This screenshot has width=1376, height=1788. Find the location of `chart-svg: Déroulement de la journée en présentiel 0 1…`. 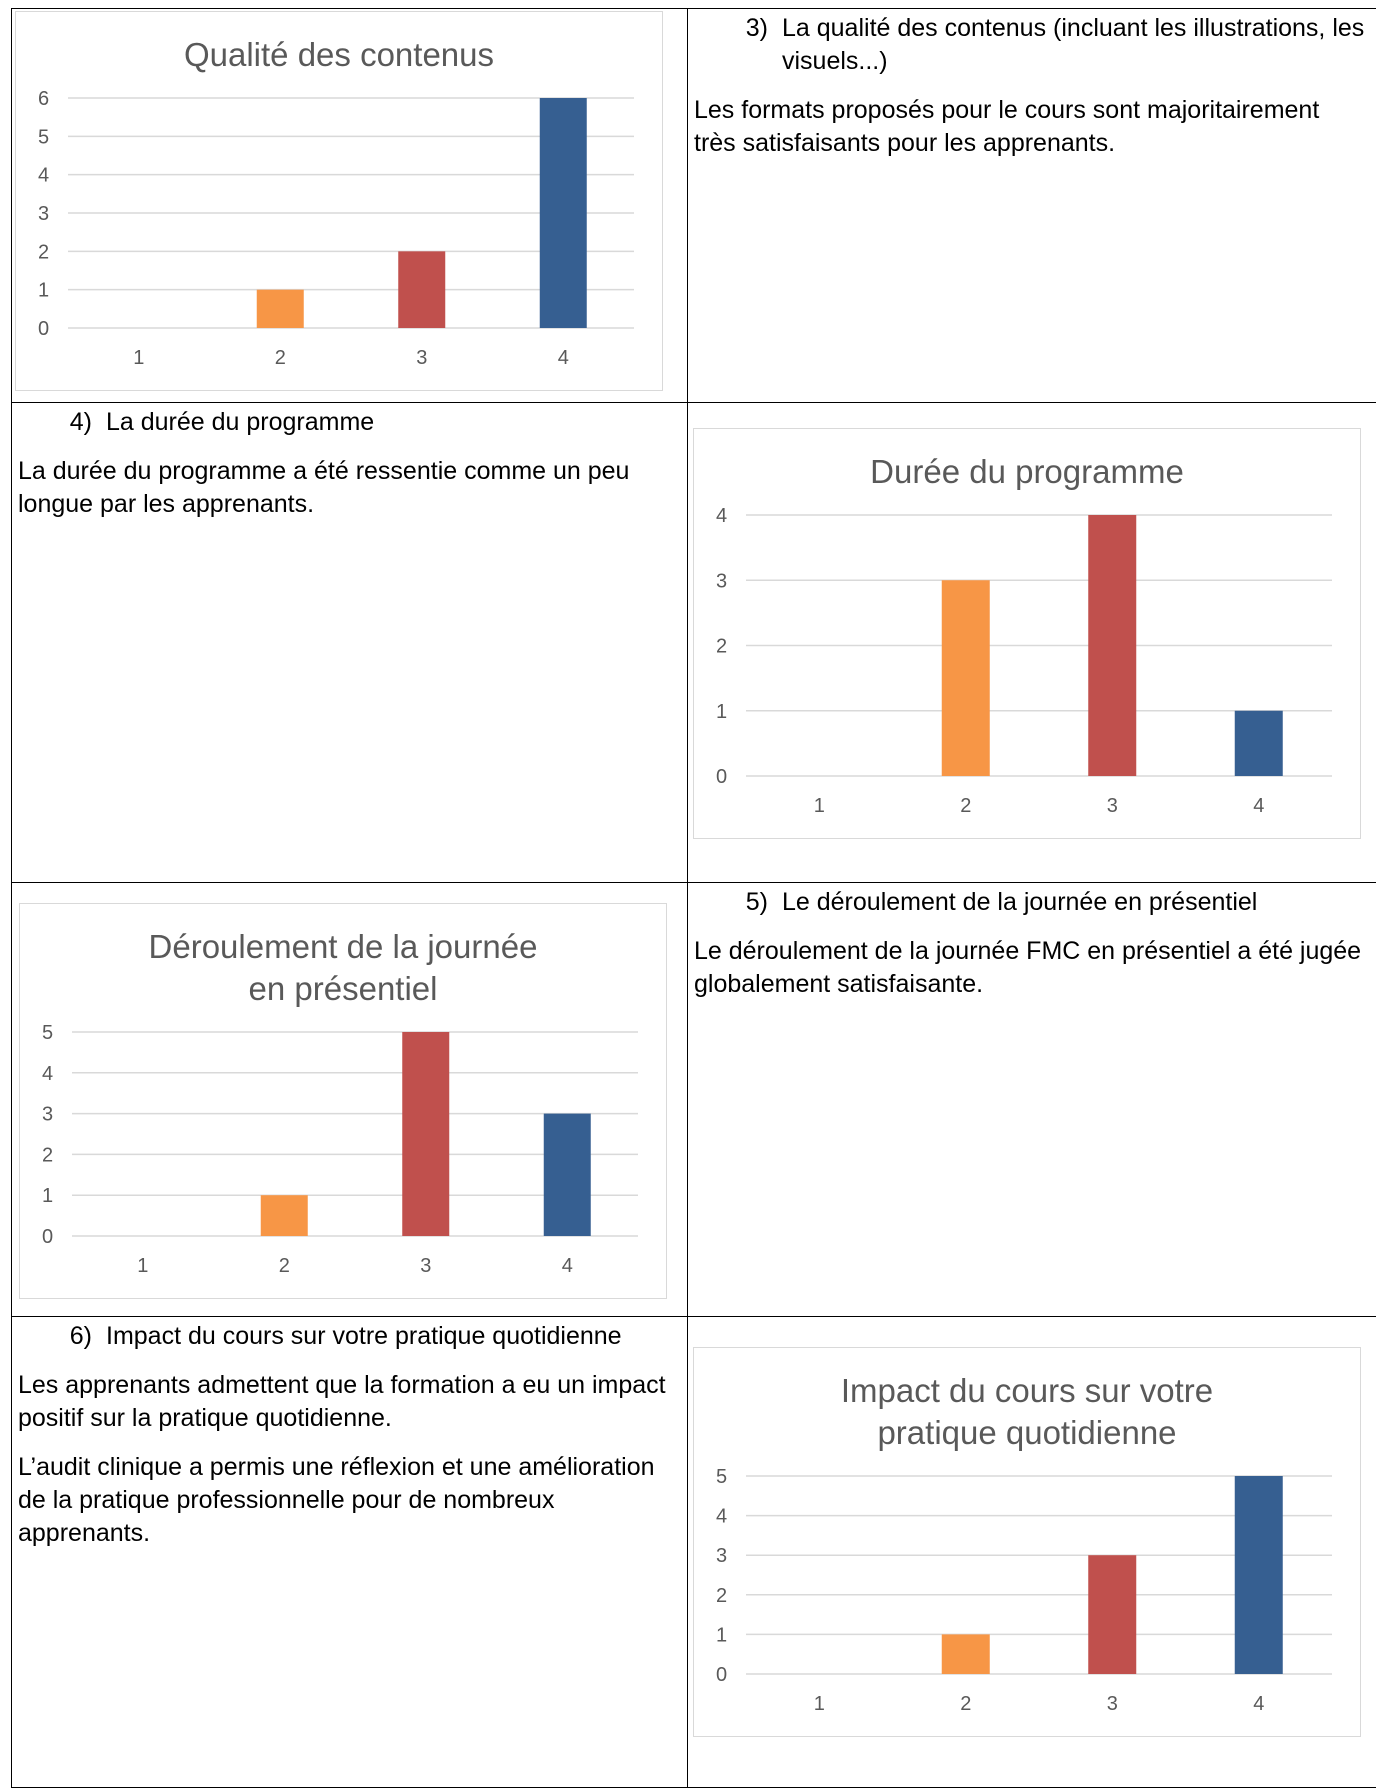

chart-svg: Déroulement de la journée en présentiel 0 1… is located at coordinates (343, 1101).